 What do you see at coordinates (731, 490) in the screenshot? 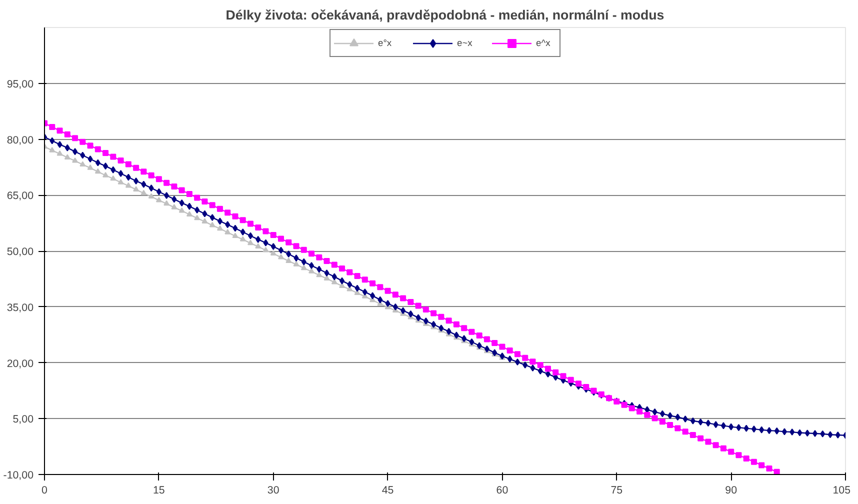
I see `x-tick-label: 90` at bounding box center [731, 490].